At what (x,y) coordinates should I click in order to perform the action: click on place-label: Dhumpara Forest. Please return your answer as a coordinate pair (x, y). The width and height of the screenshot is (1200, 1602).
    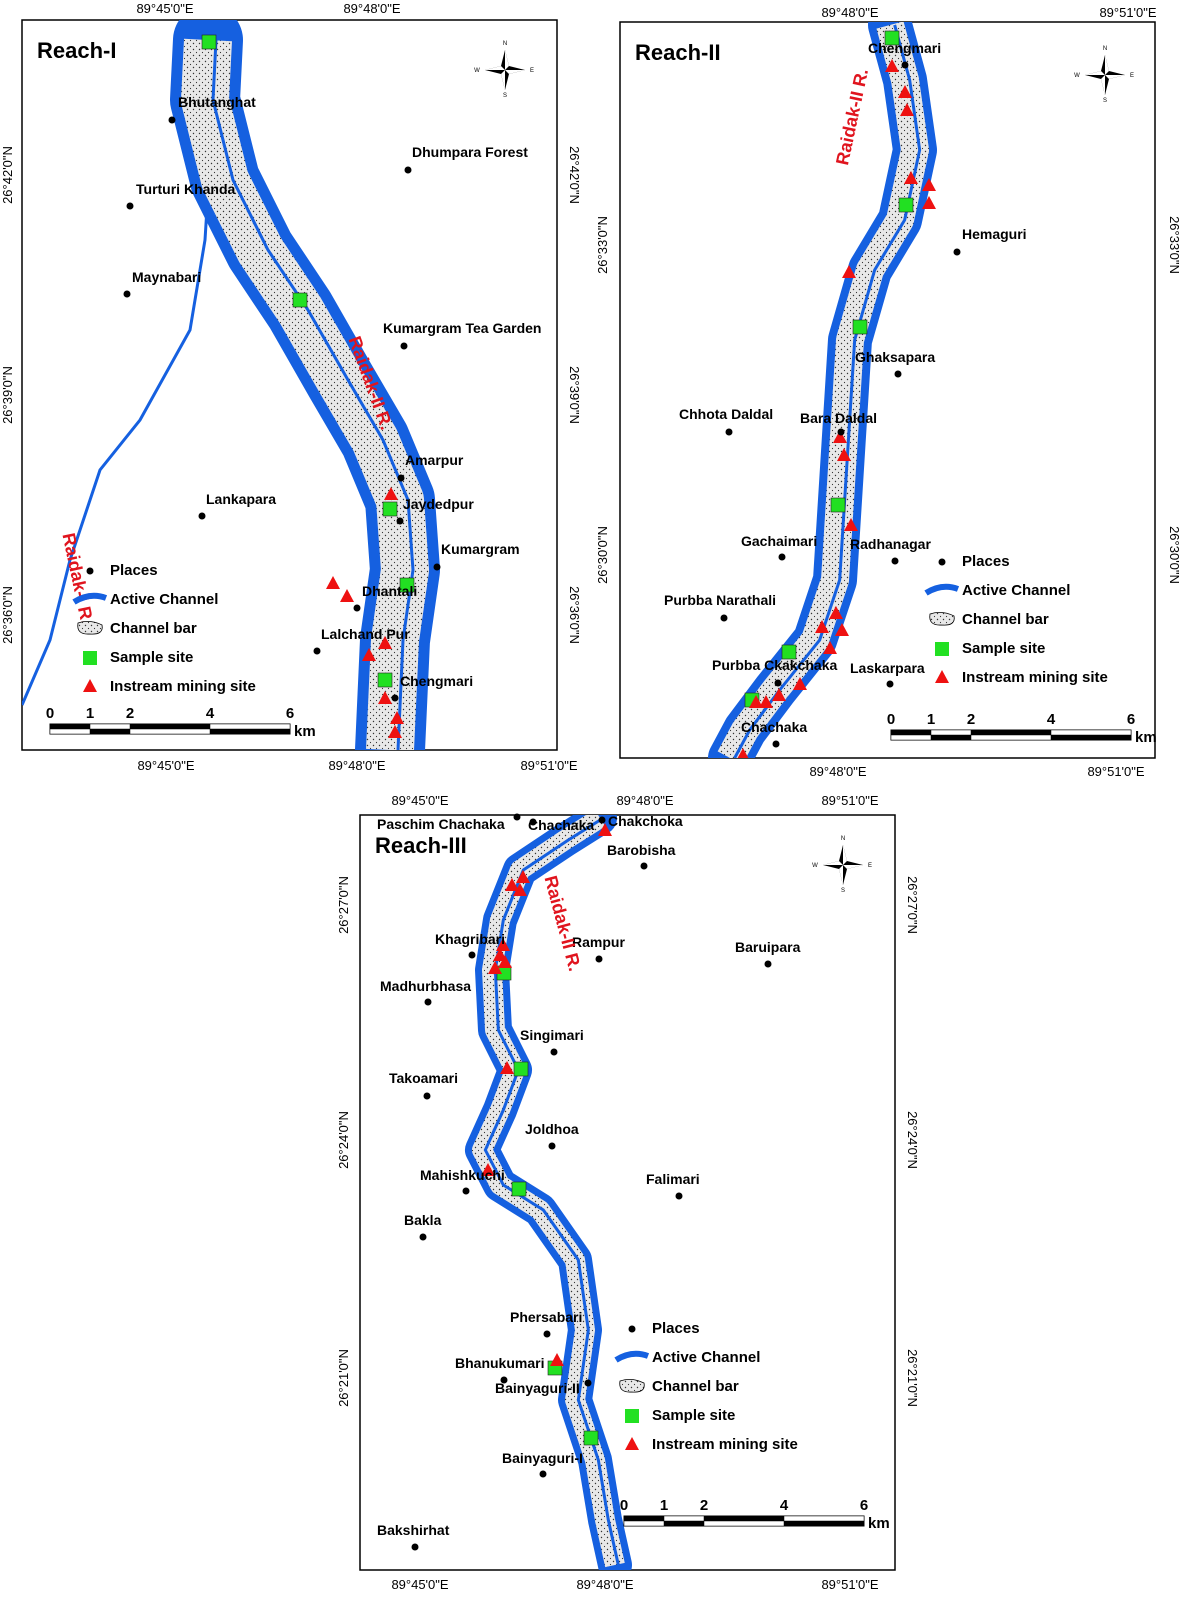
    Looking at the image, I should click on (470, 152).